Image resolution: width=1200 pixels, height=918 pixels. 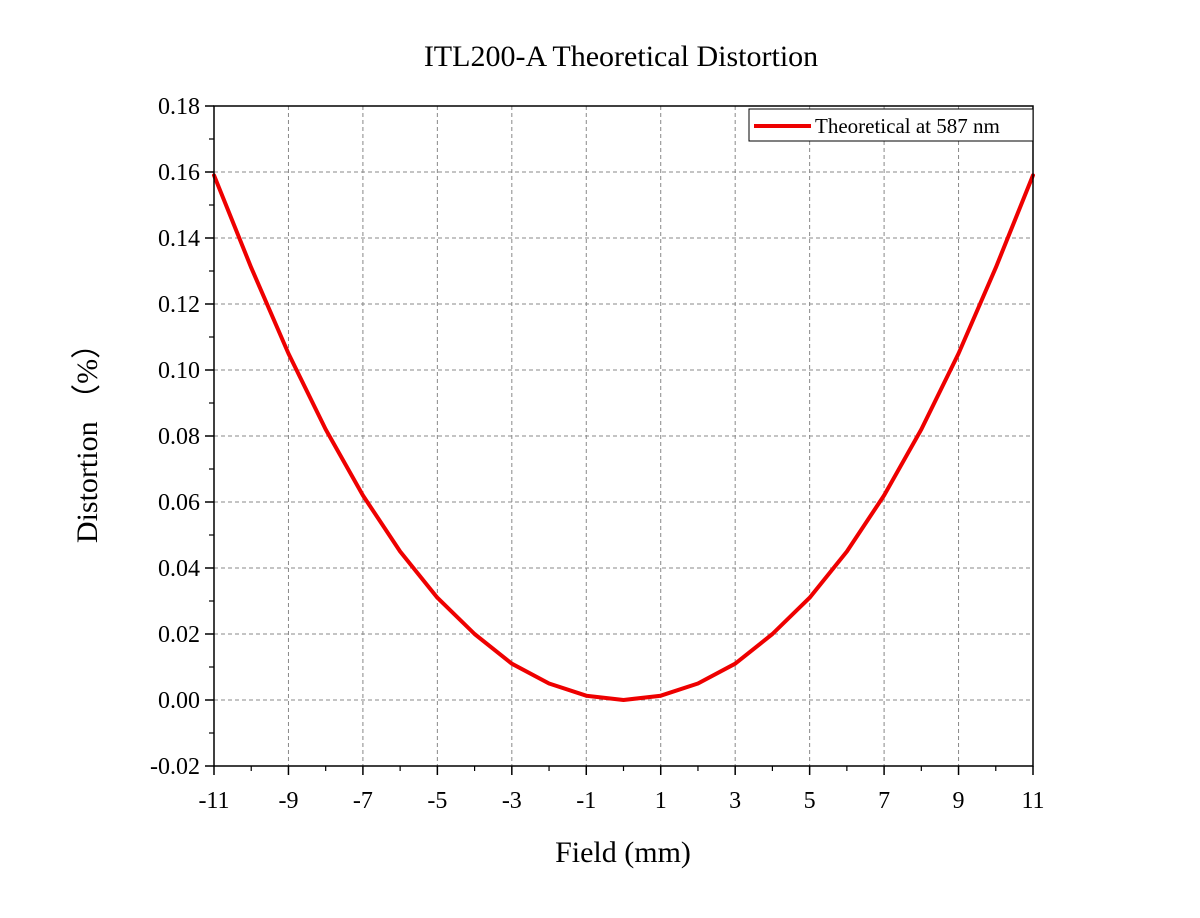 I want to click on legend: Theoretical at 587 nm, so click(x=891, y=125).